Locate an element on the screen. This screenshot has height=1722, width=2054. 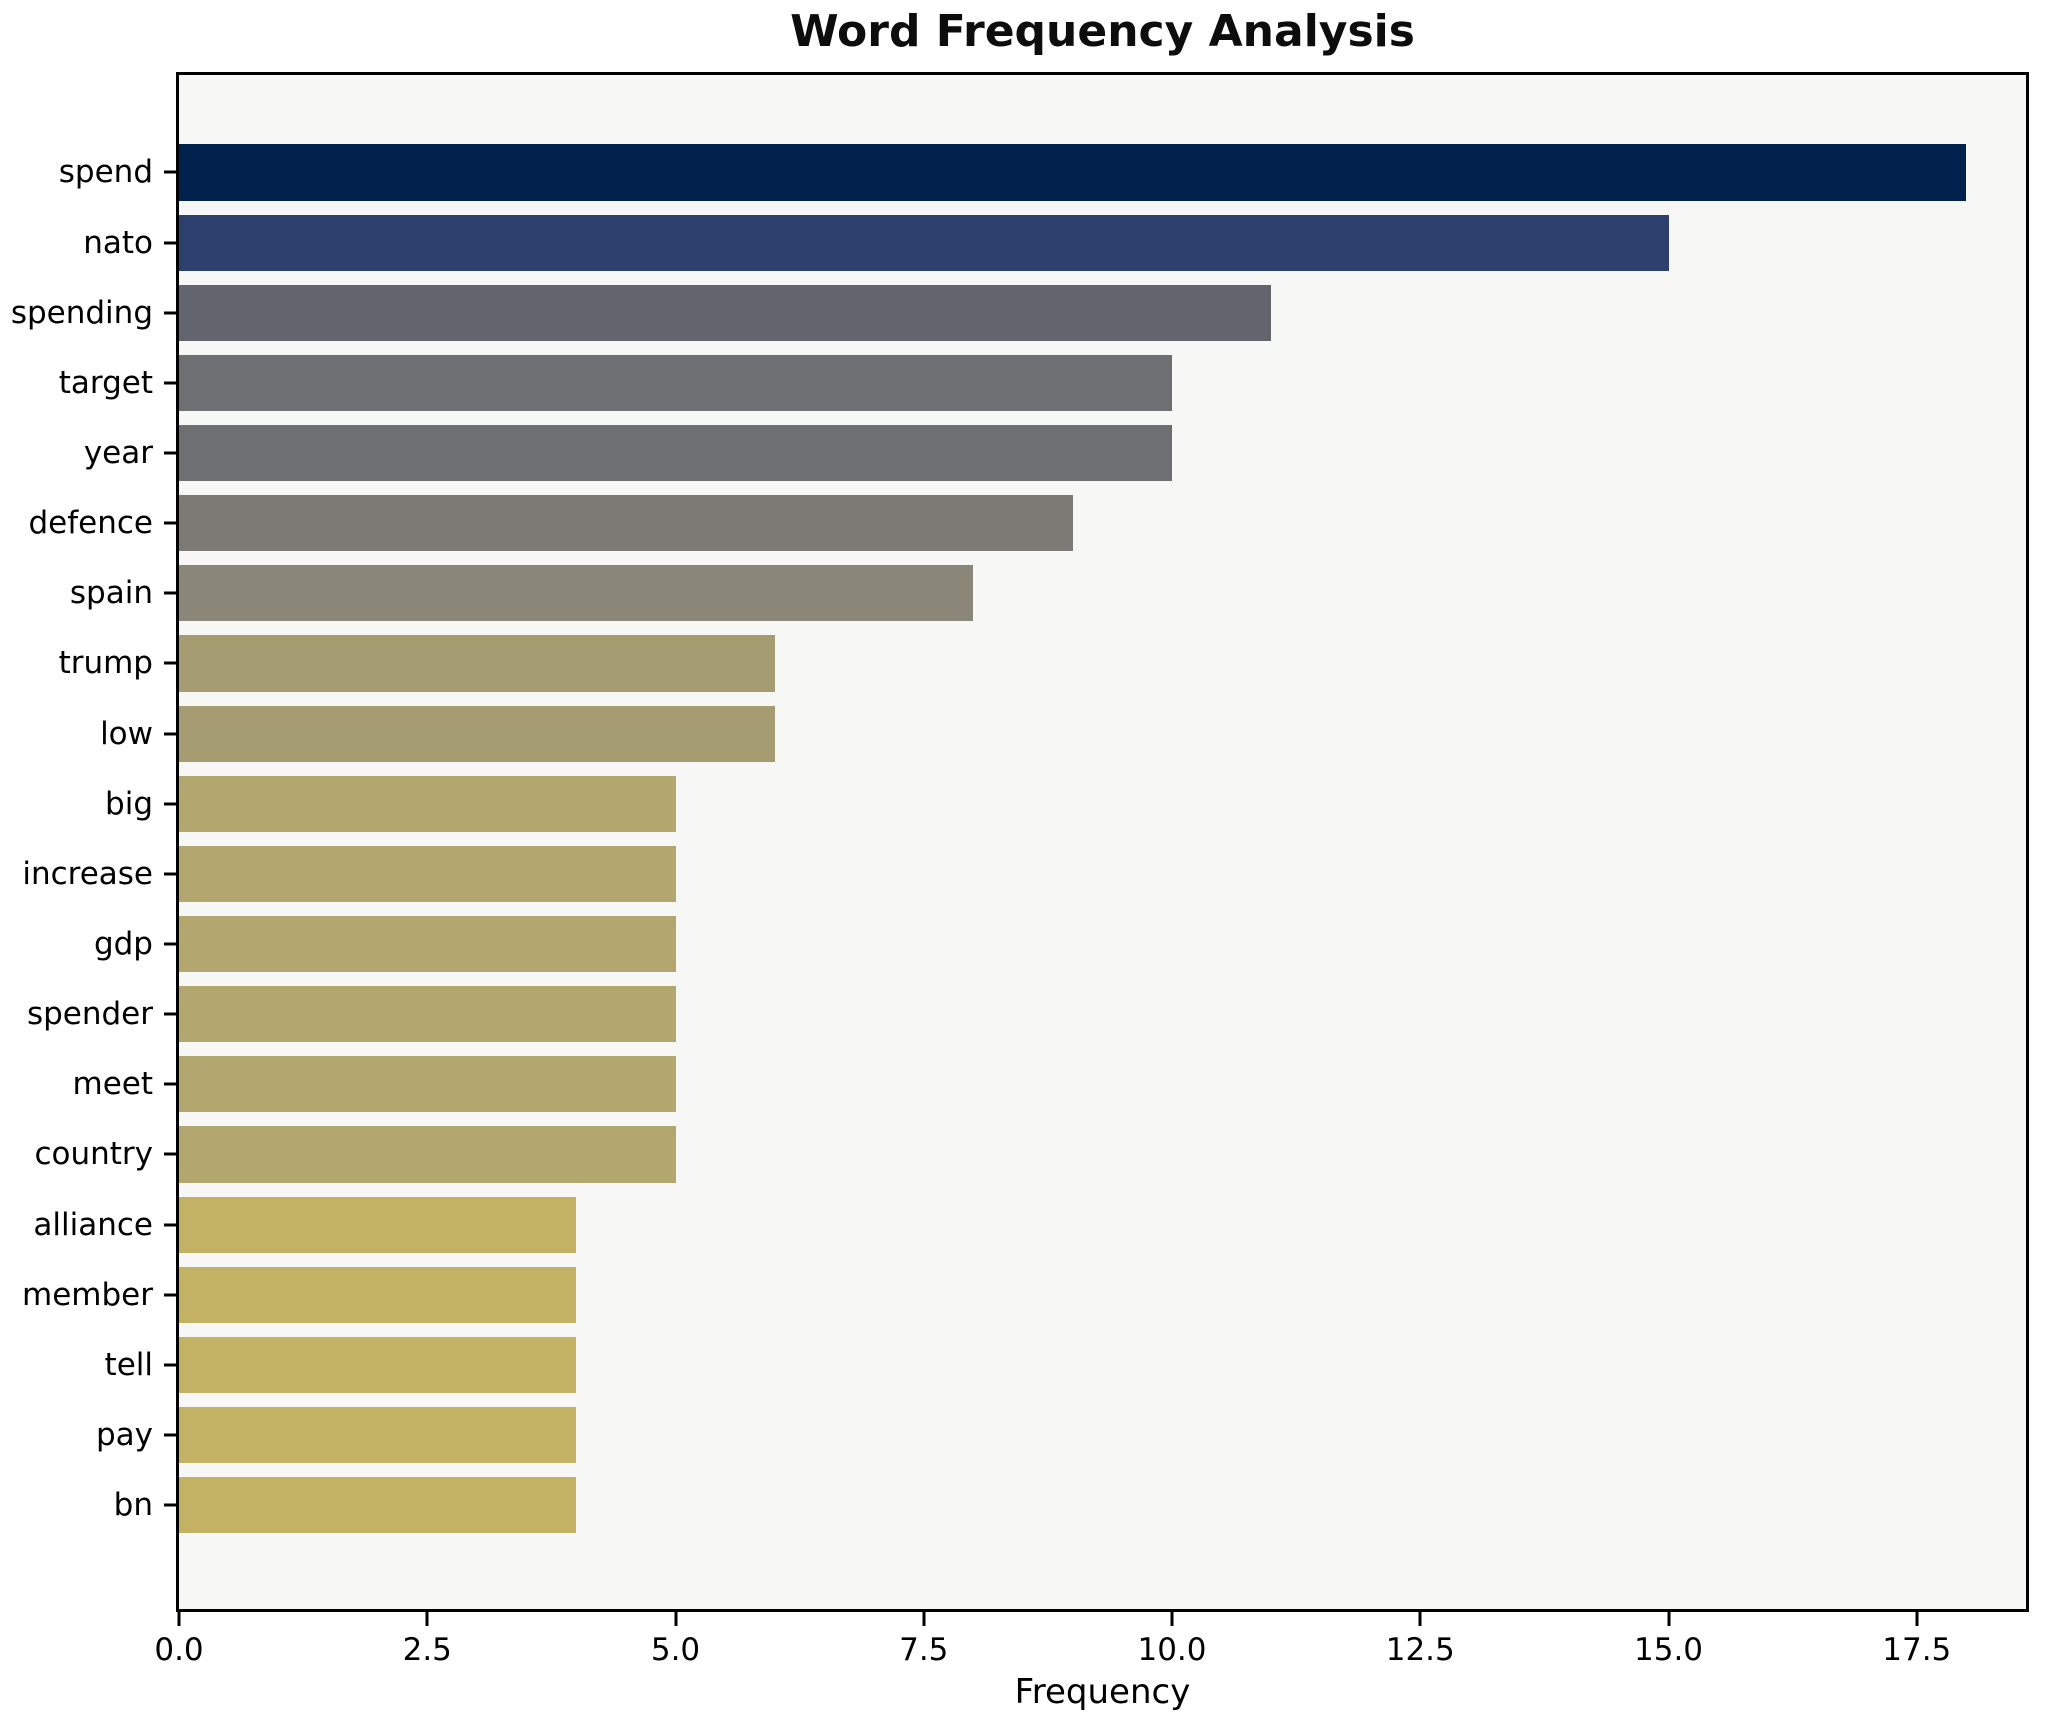
y-axis-label: alliance is located at coordinates (93, 1224).